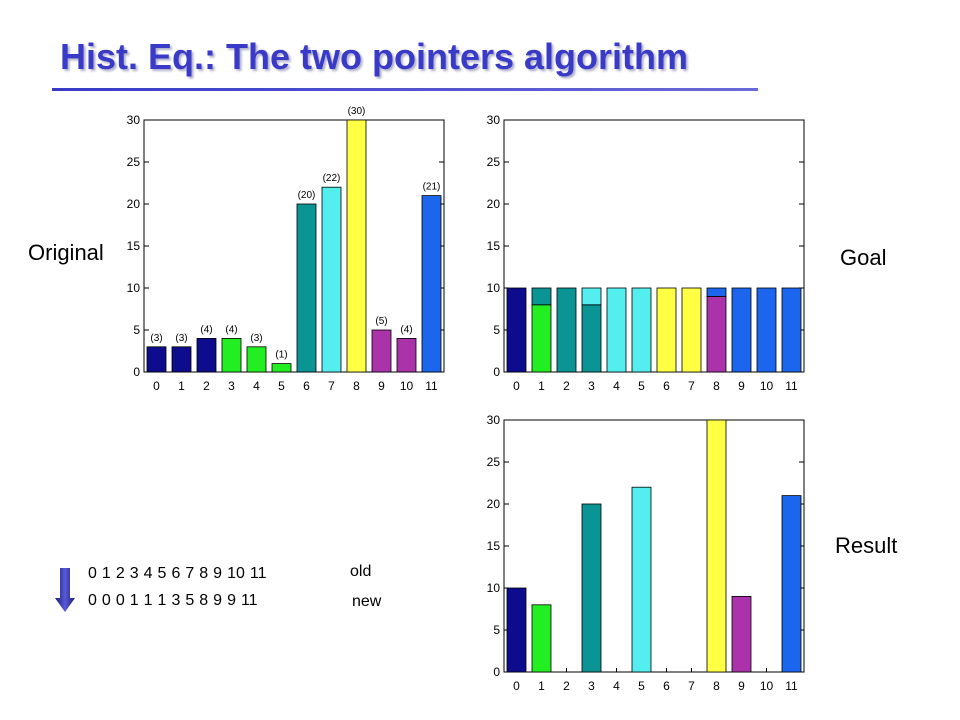  Describe the element at coordinates (281, 355) in the screenshot. I see `bar-value-label: (1)` at that location.